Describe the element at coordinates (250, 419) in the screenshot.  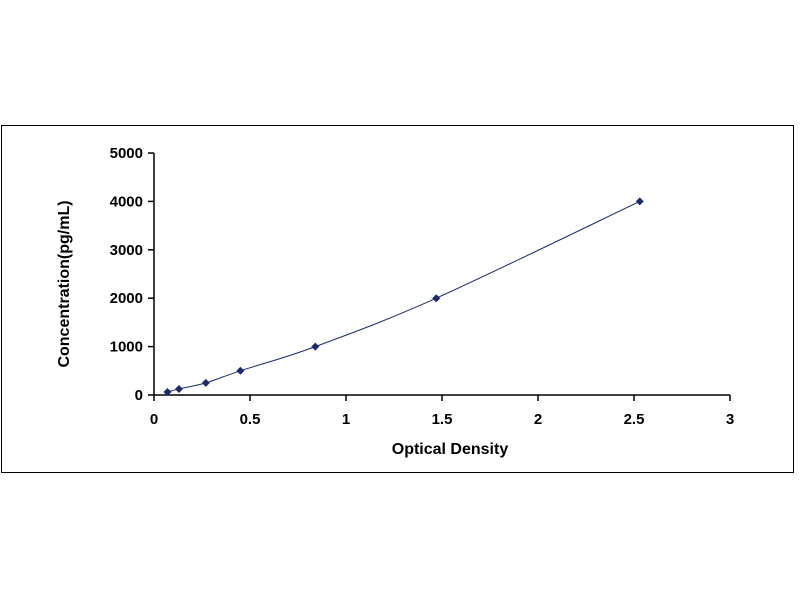
I see `x-tick-label: 0.5` at that location.